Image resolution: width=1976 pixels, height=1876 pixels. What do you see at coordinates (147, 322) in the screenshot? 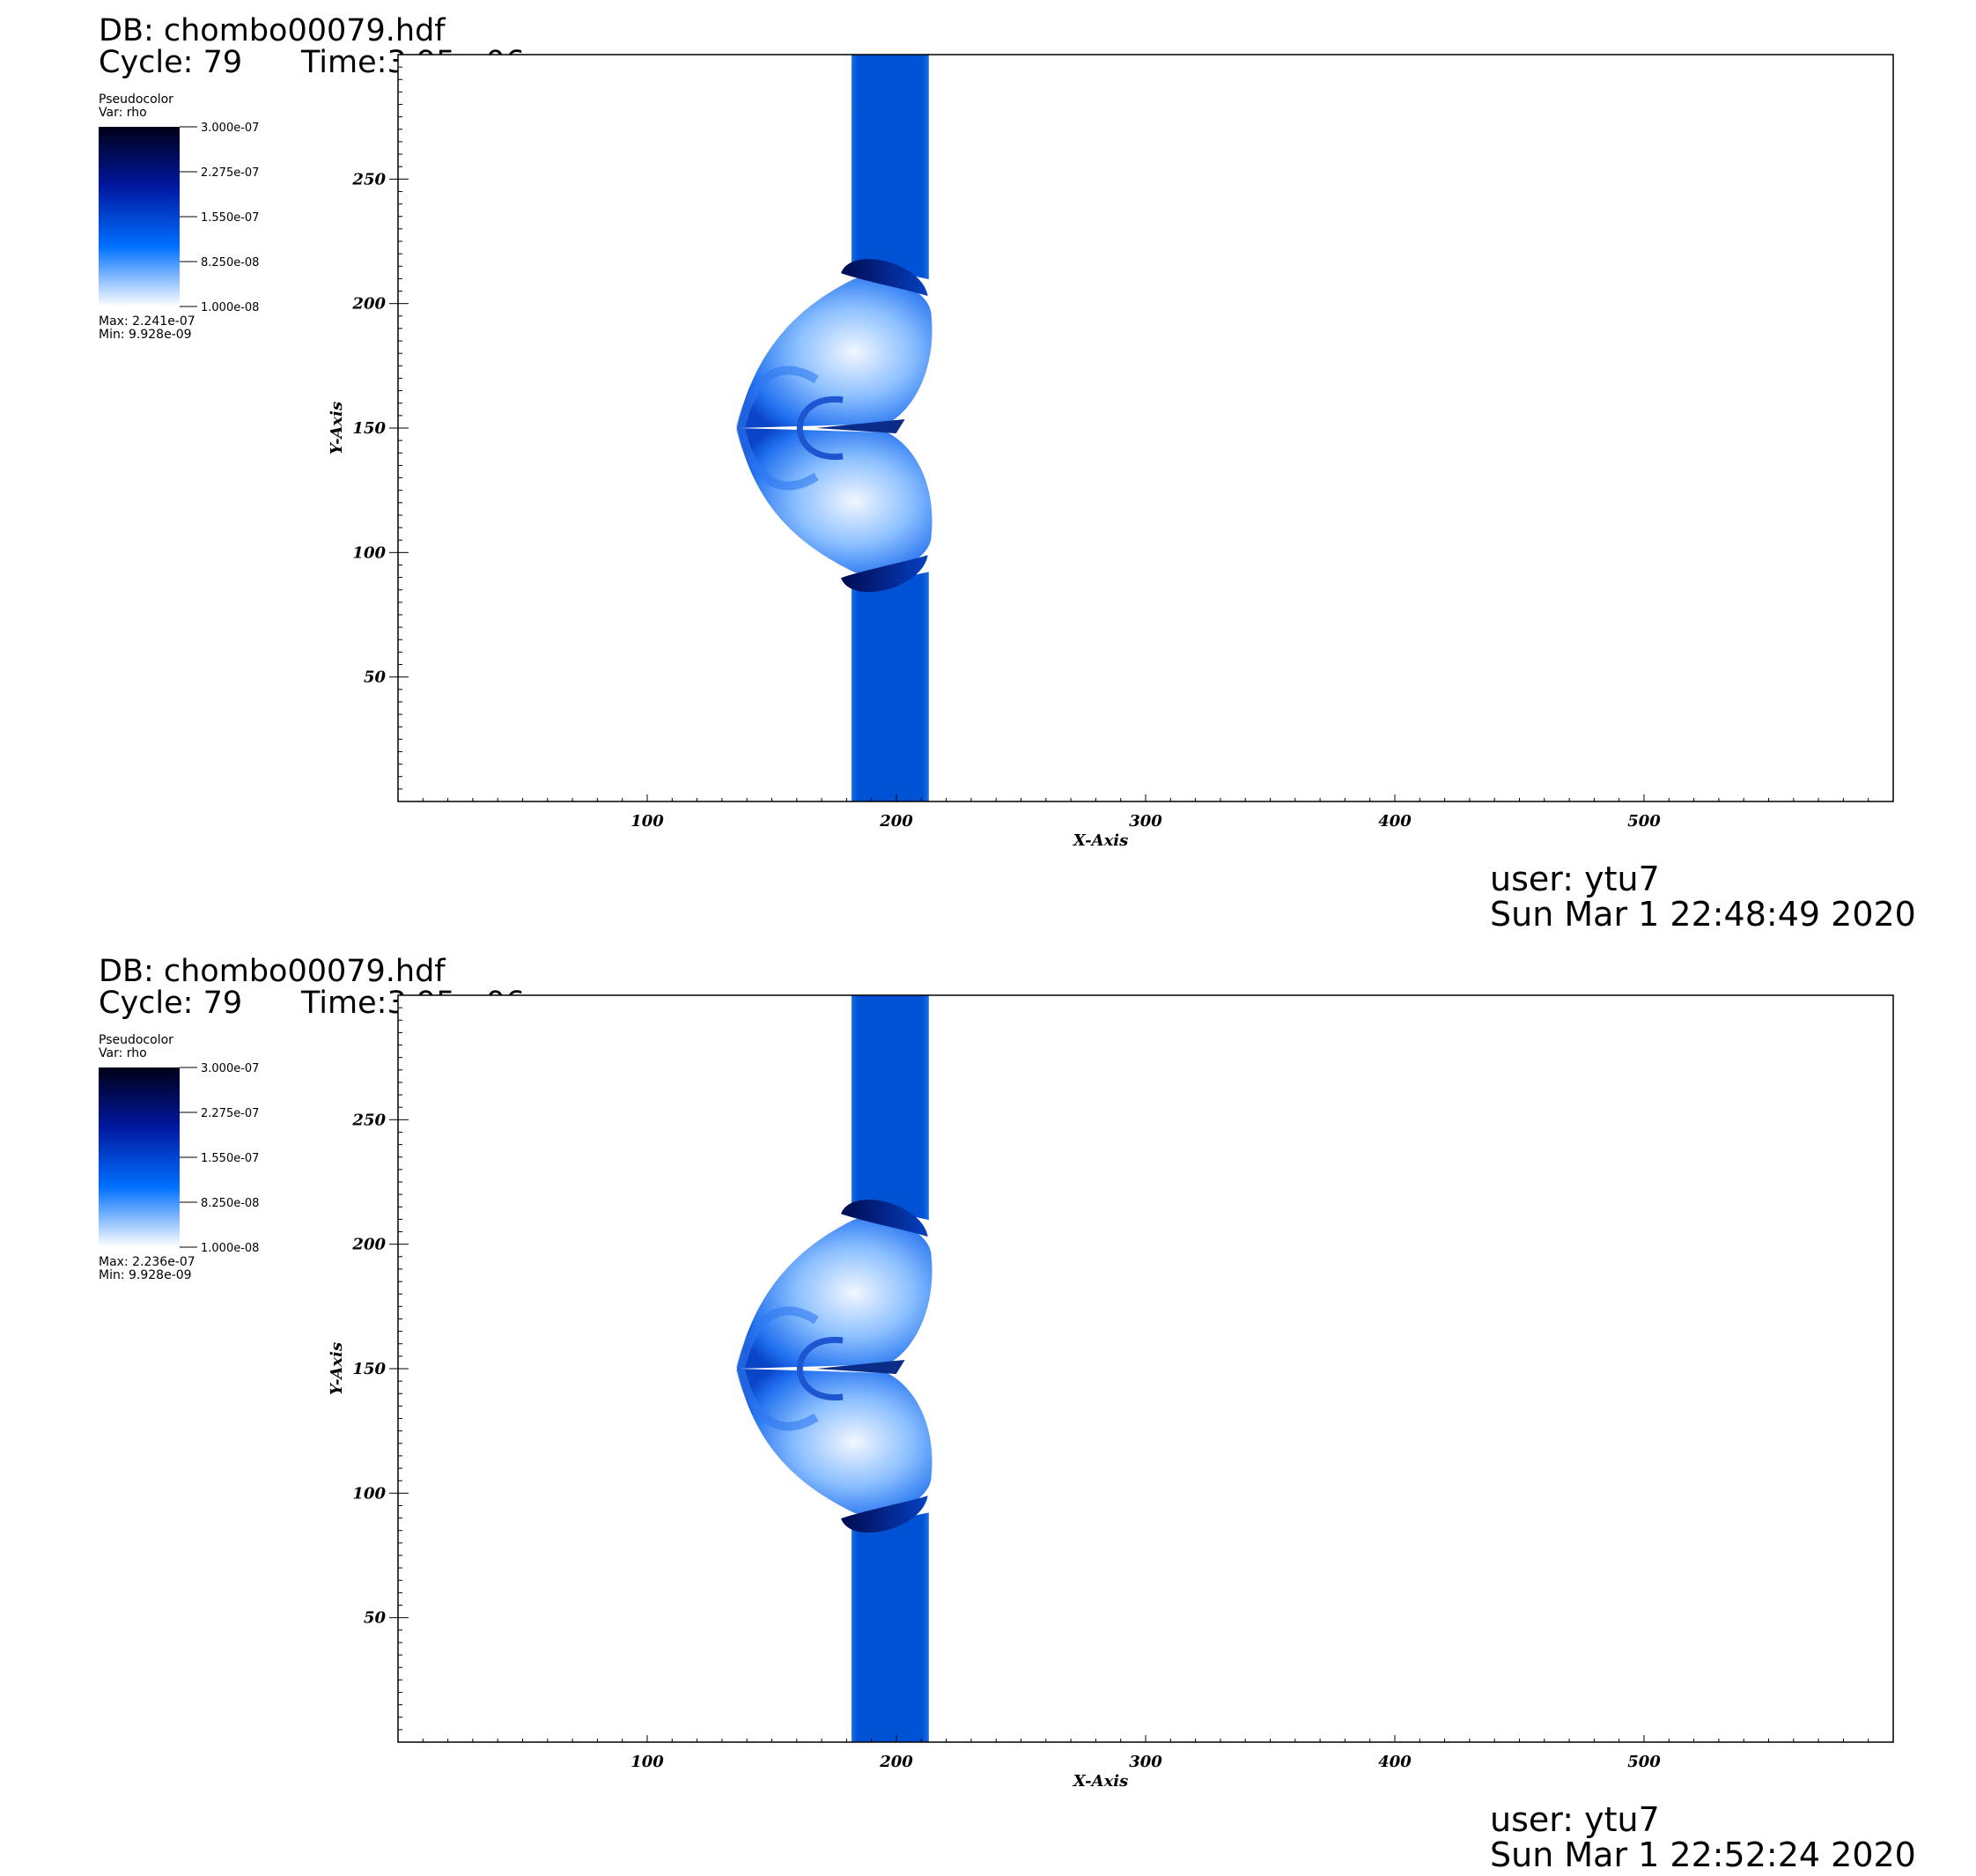
I see `legend-max: Max: 2.241e-07` at bounding box center [147, 322].